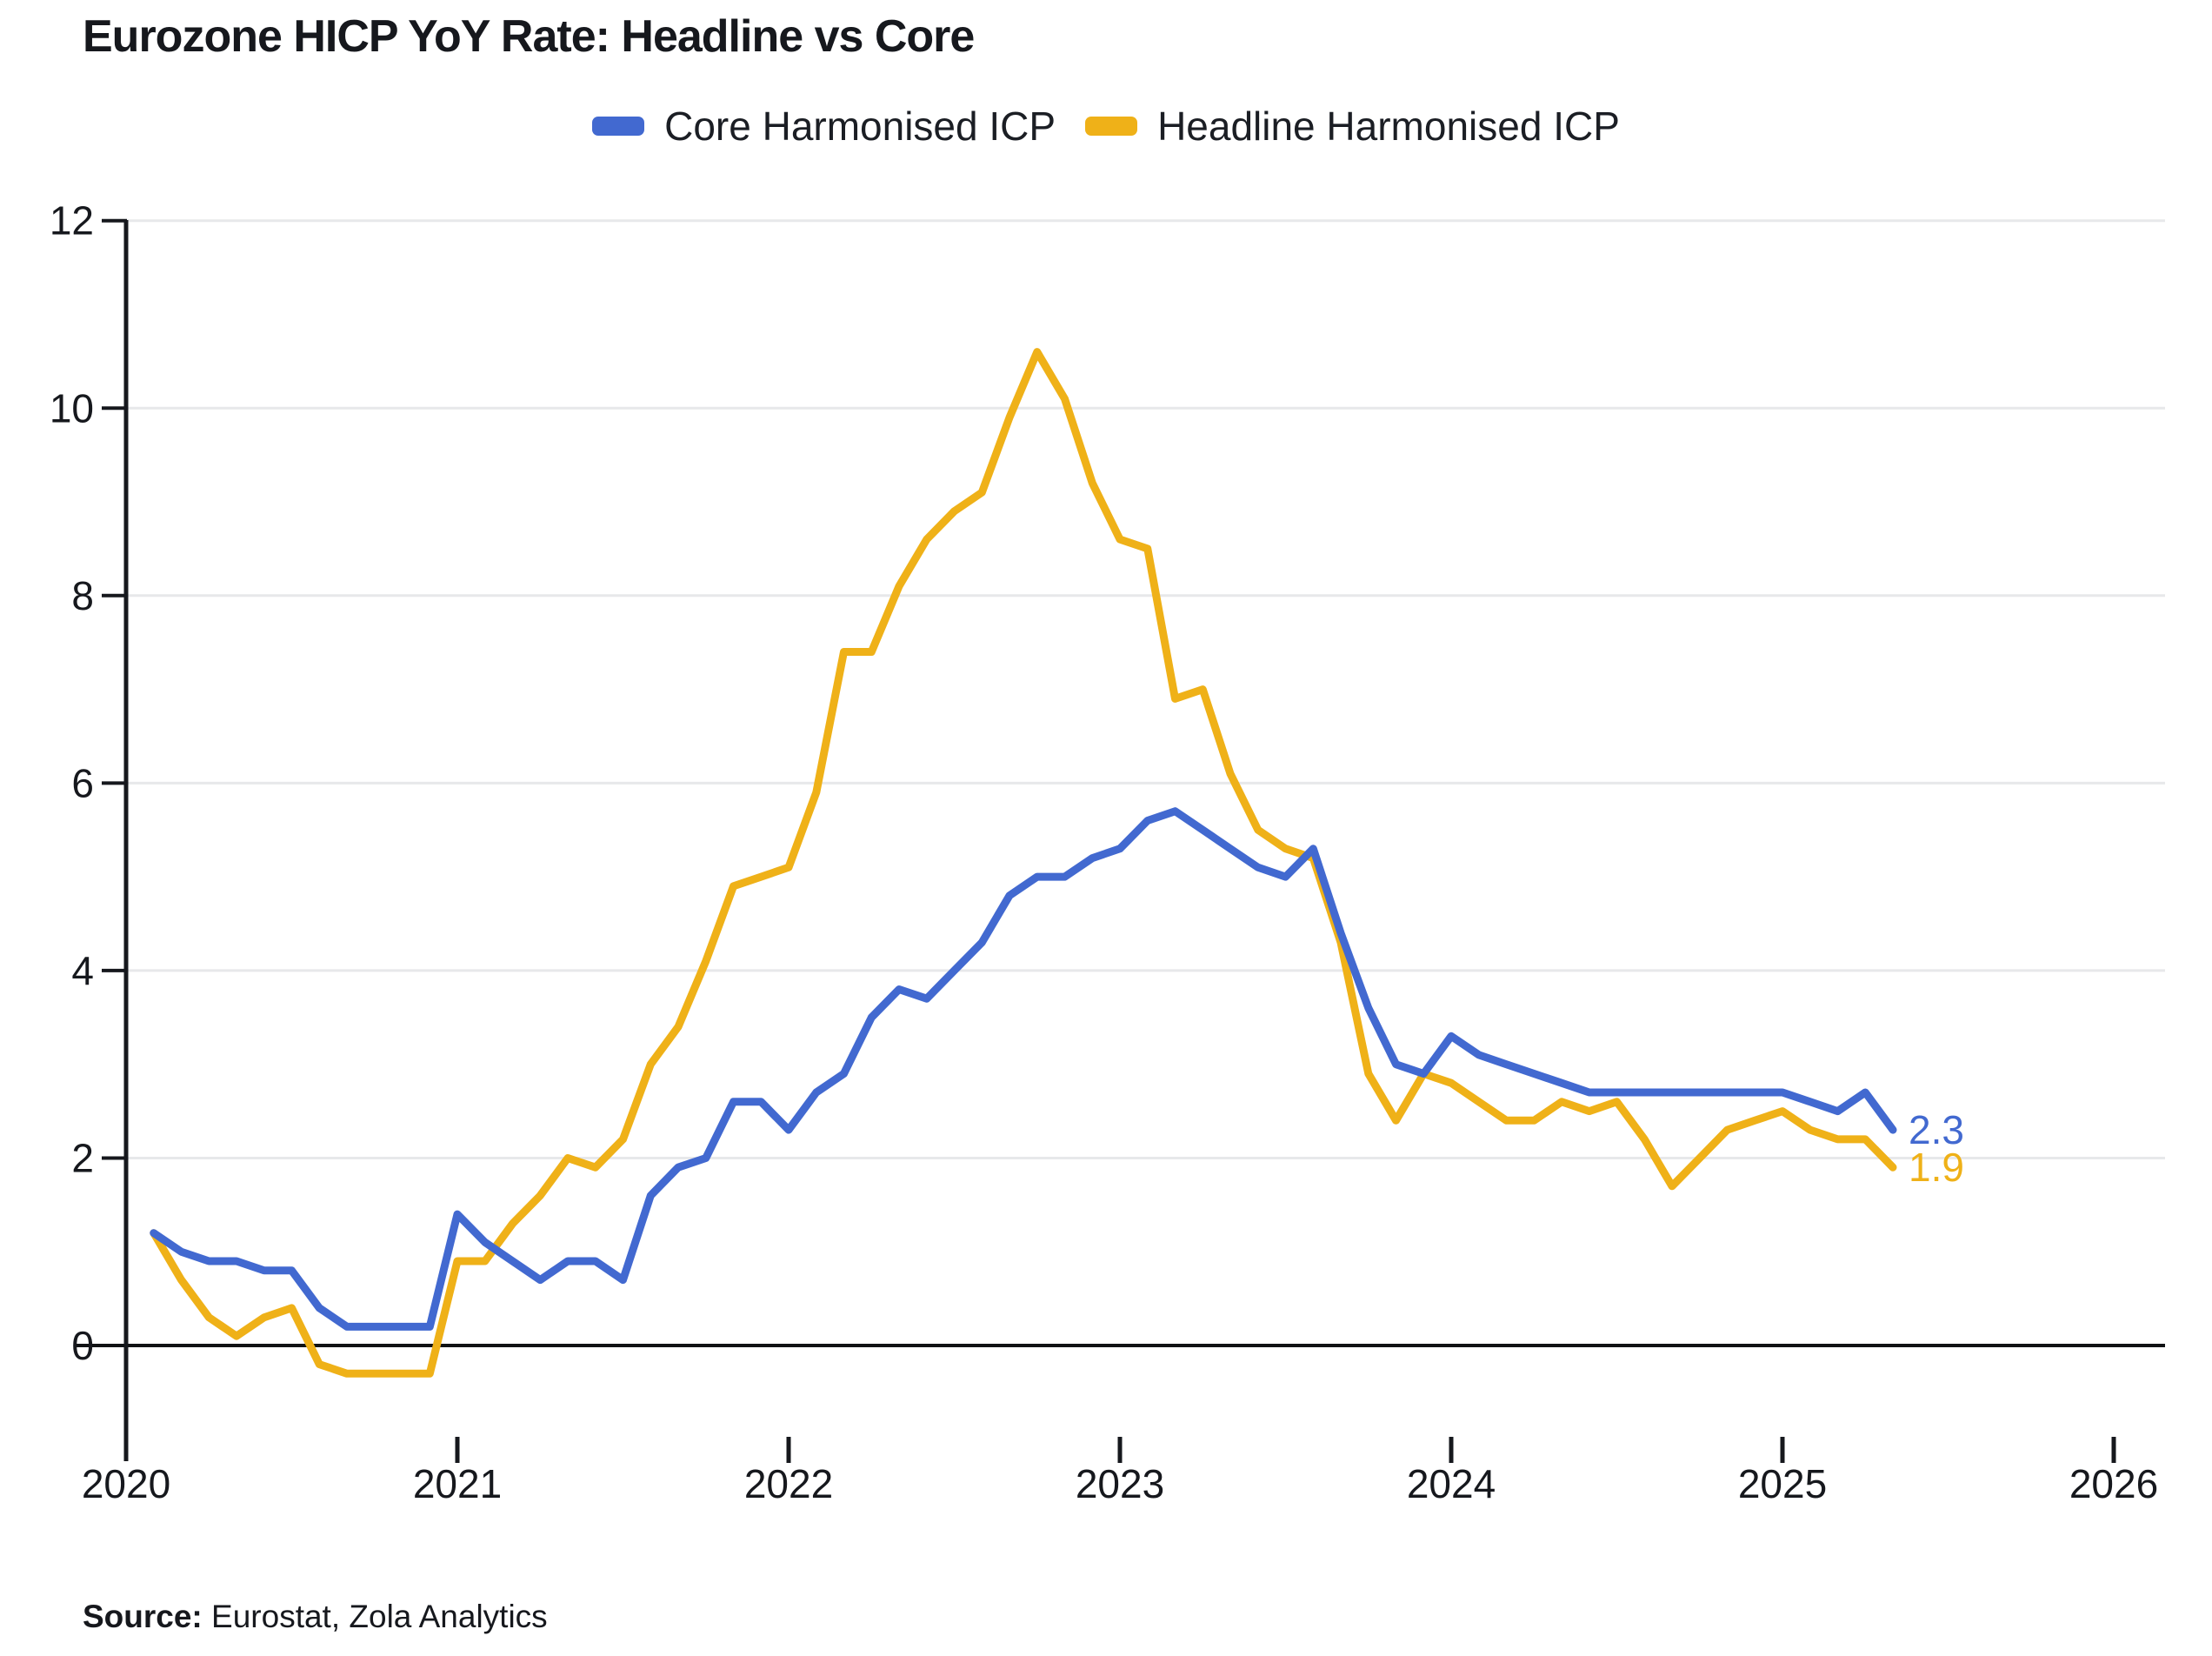  Describe the element at coordinates (375, 1616) in the screenshot. I see `source-text: Eurostat, Zola Analytics` at that location.